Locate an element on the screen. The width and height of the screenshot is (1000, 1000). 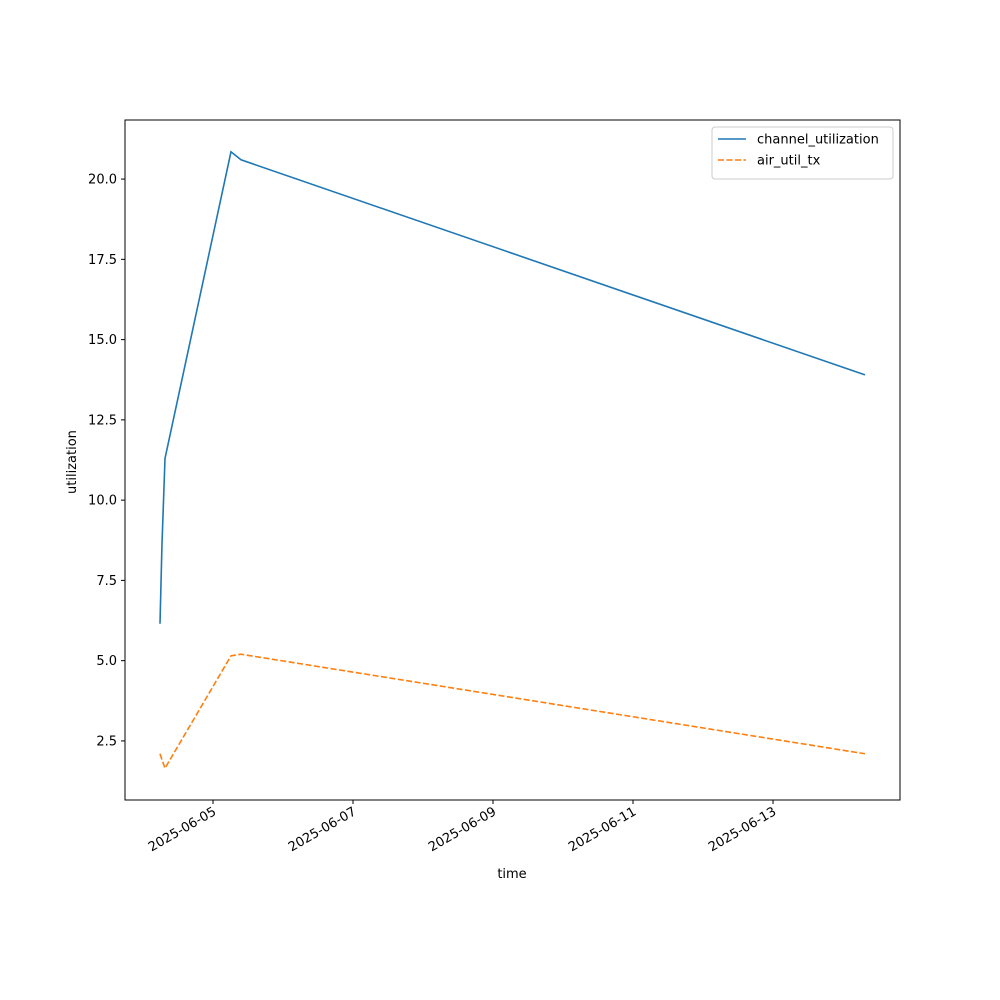
y-tick-label: 10.0 is located at coordinates (102, 501).